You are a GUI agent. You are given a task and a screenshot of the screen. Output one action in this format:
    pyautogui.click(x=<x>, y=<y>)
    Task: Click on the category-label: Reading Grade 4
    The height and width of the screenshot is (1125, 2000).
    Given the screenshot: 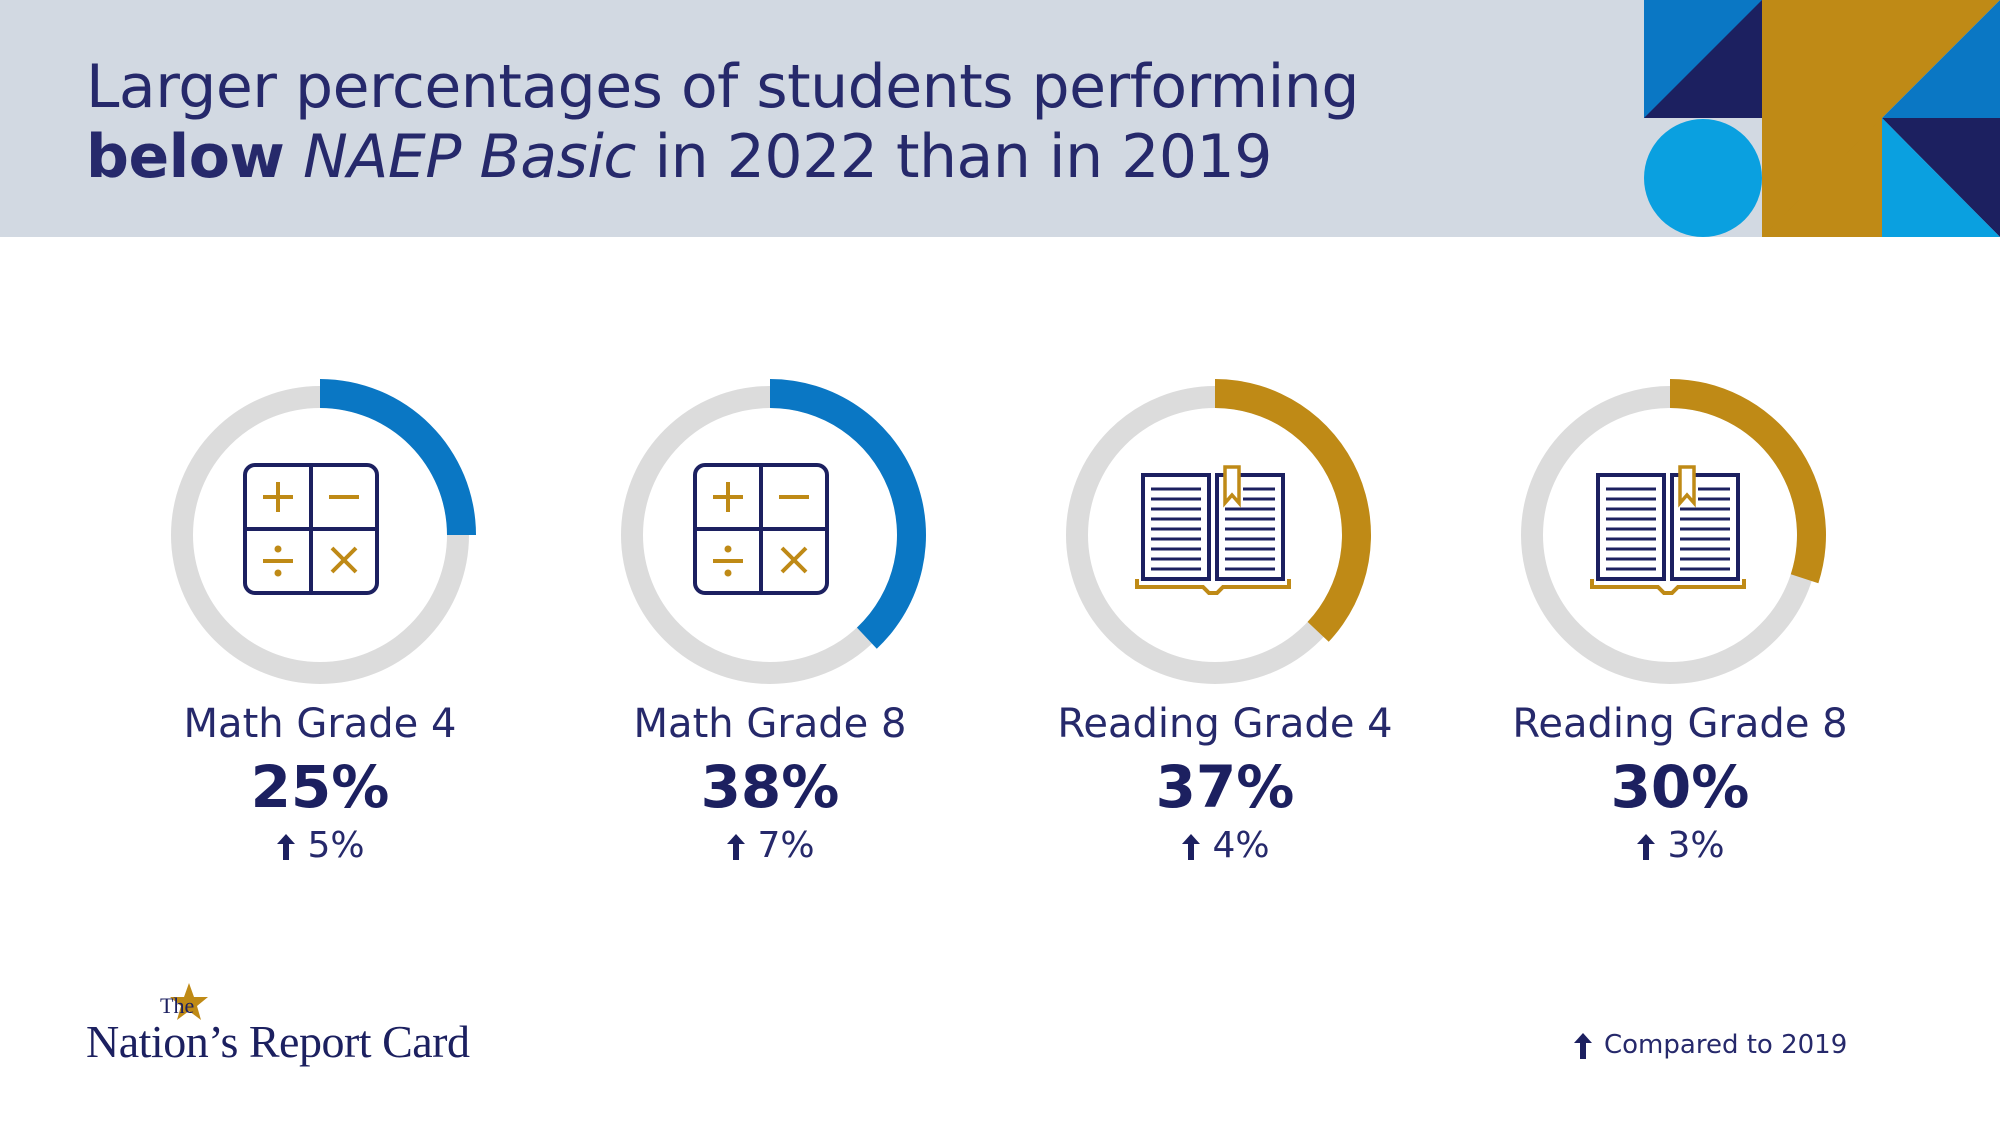 What is the action you would take?
    pyautogui.click(x=1225, y=724)
    